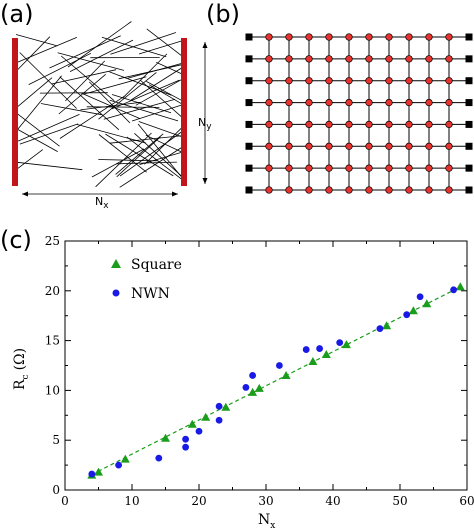 Image resolution: width=474 pixels, height=528 pixels. Describe the element at coordinates (175, 194) in the screenshot. I see `nx-arrow-right-icon` at that location.